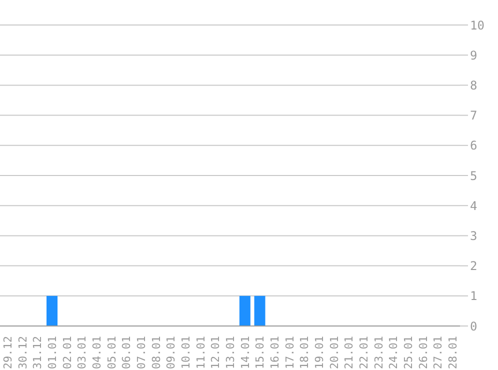  What do you see at coordinates (474, 205) in the screenshot?
I see `y-tick-label: 4` at bounding box center [474, 205].